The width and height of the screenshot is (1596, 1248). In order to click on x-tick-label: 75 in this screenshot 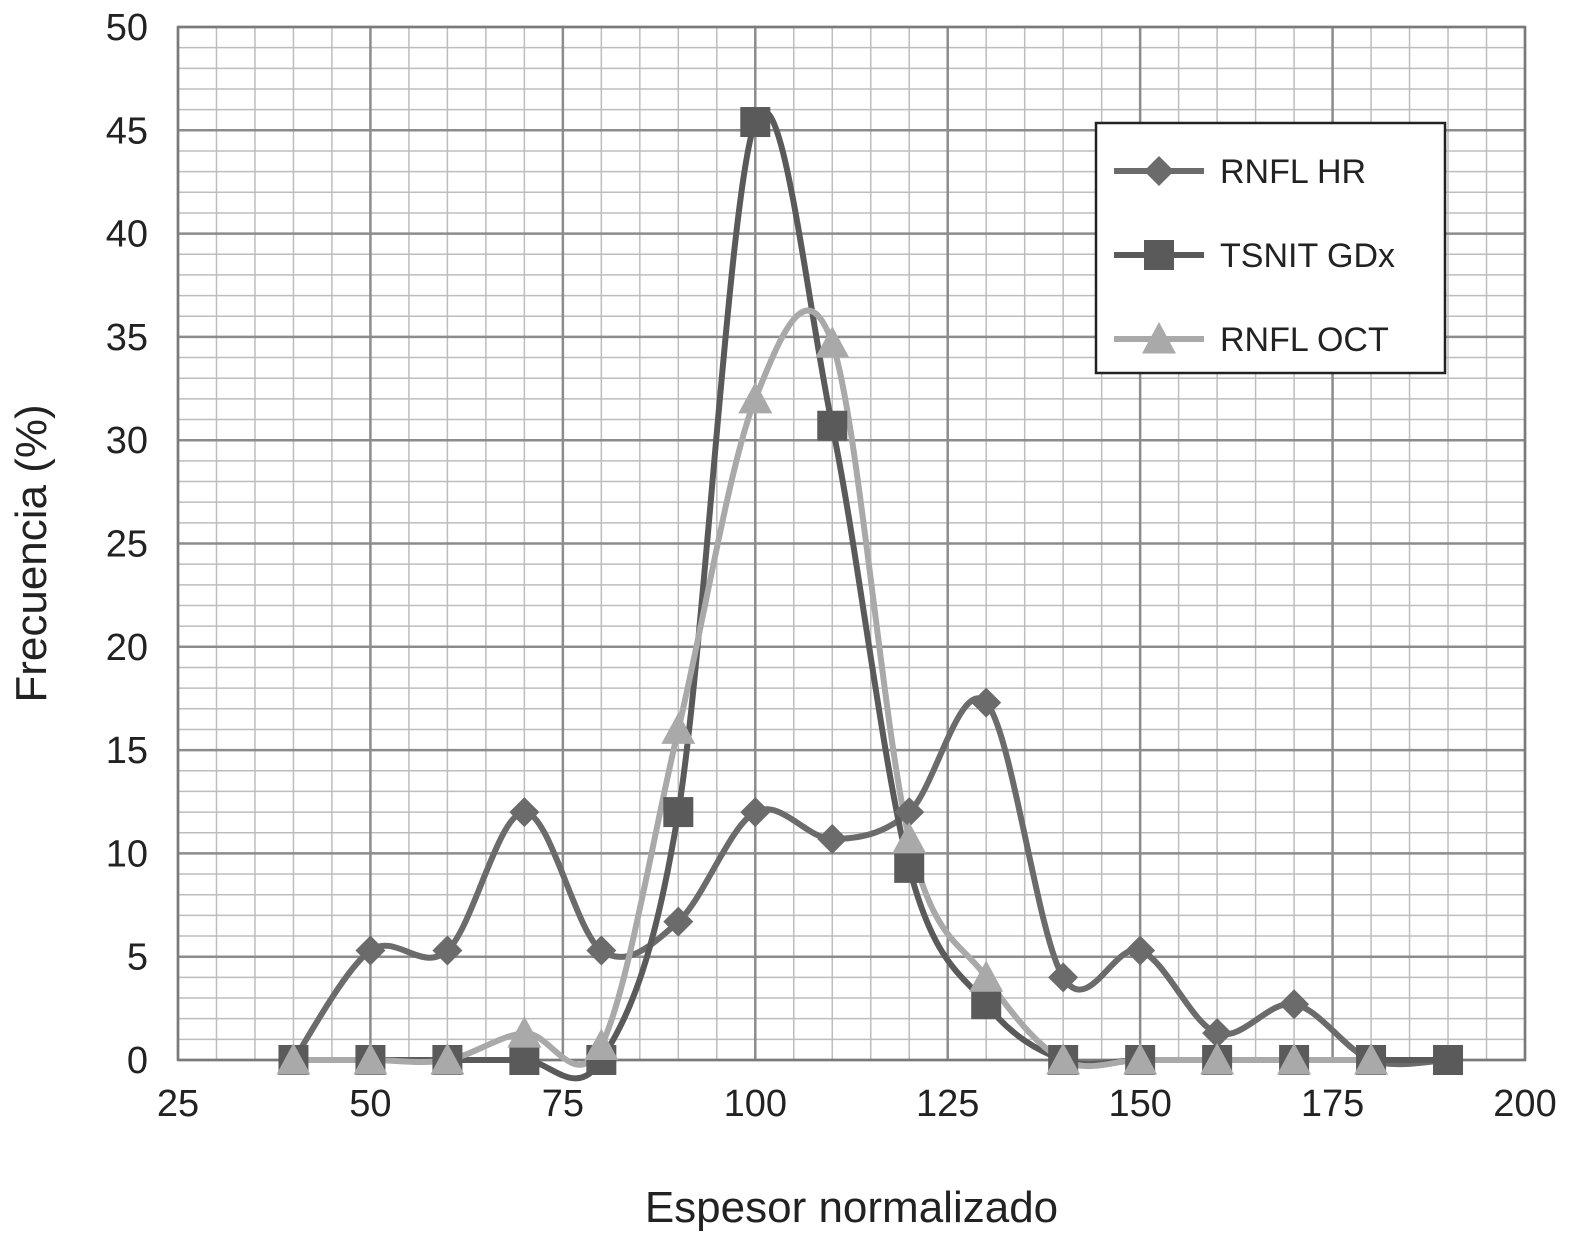, I will do `click(563, 1104)`.